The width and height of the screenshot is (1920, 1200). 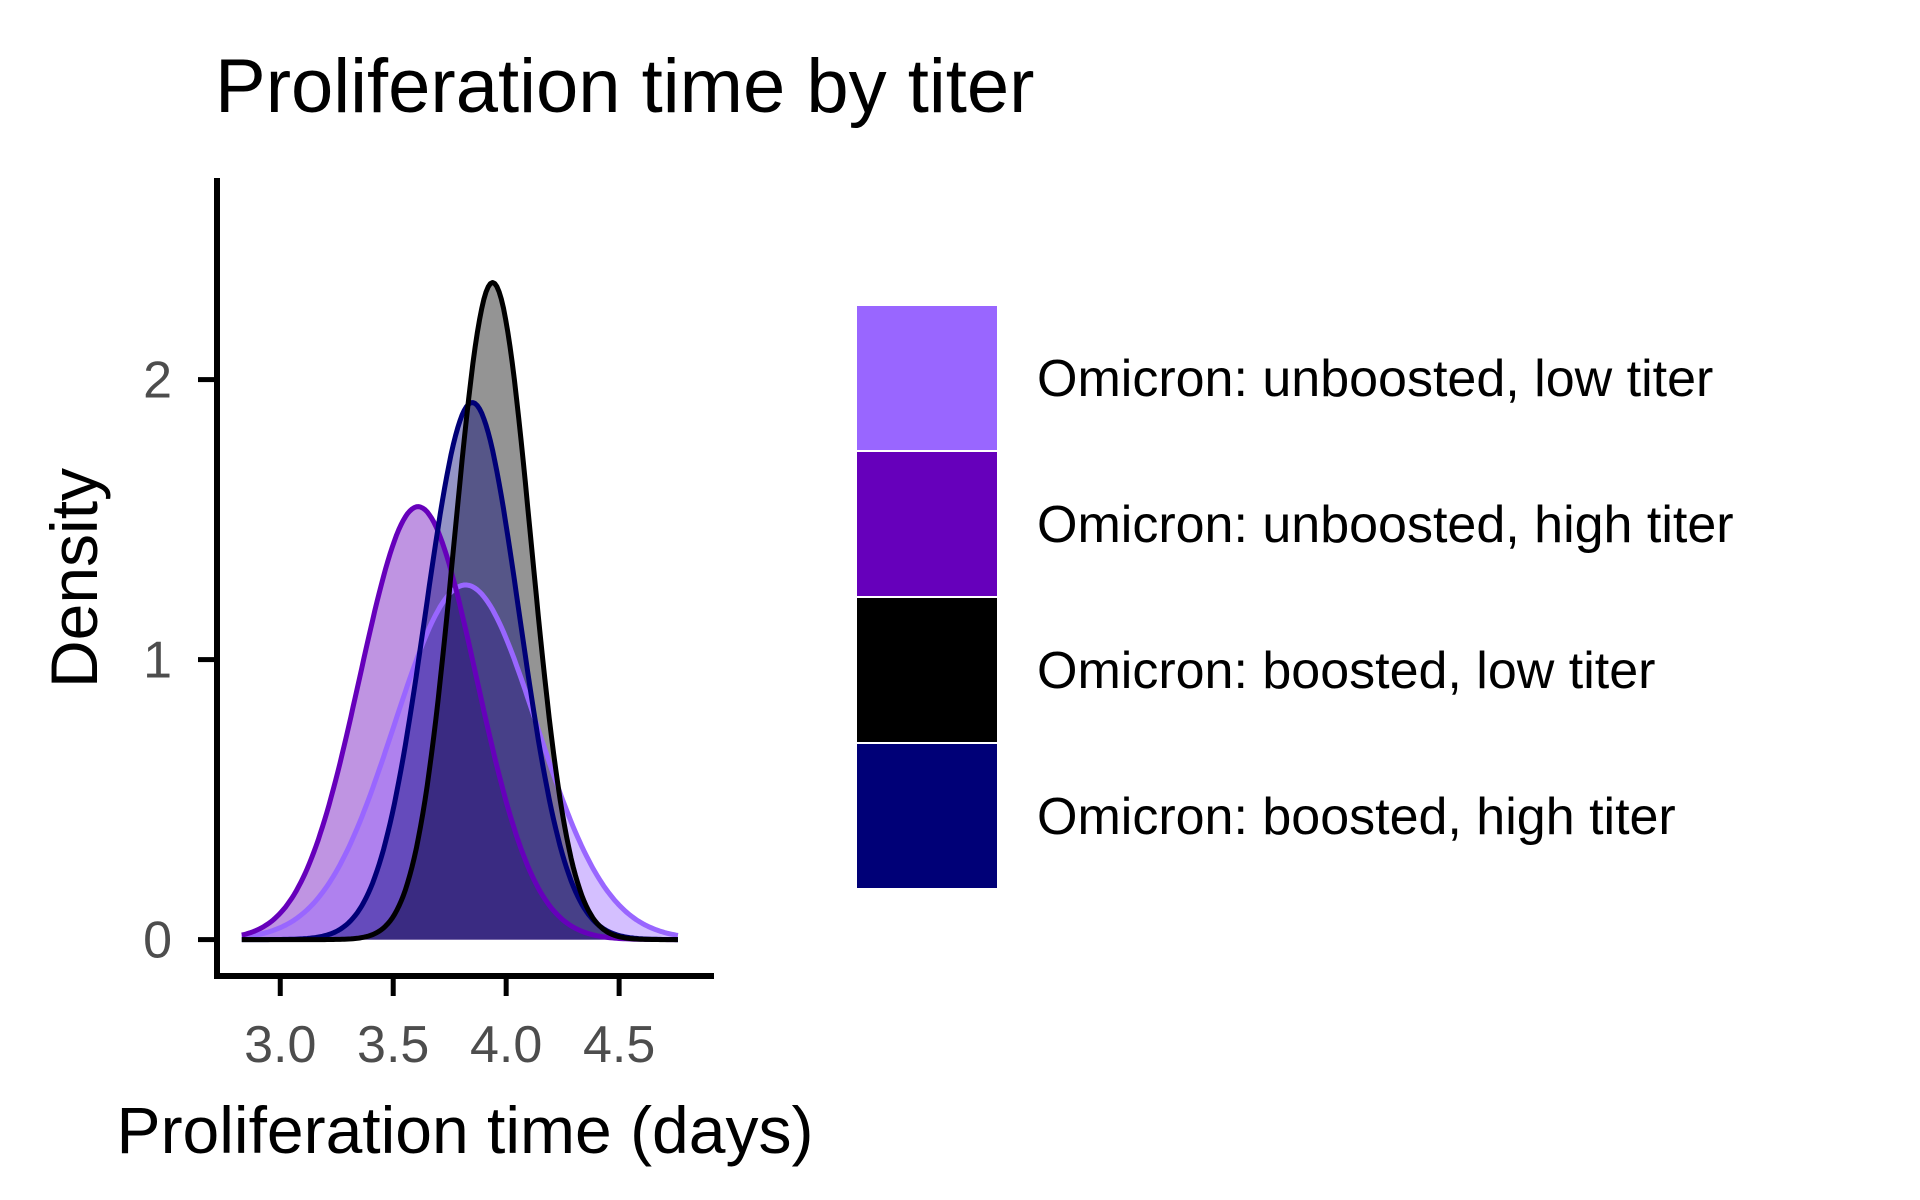 I want to click on x-axis-title: Proliferation time (days), so click(x=465, y=1130).